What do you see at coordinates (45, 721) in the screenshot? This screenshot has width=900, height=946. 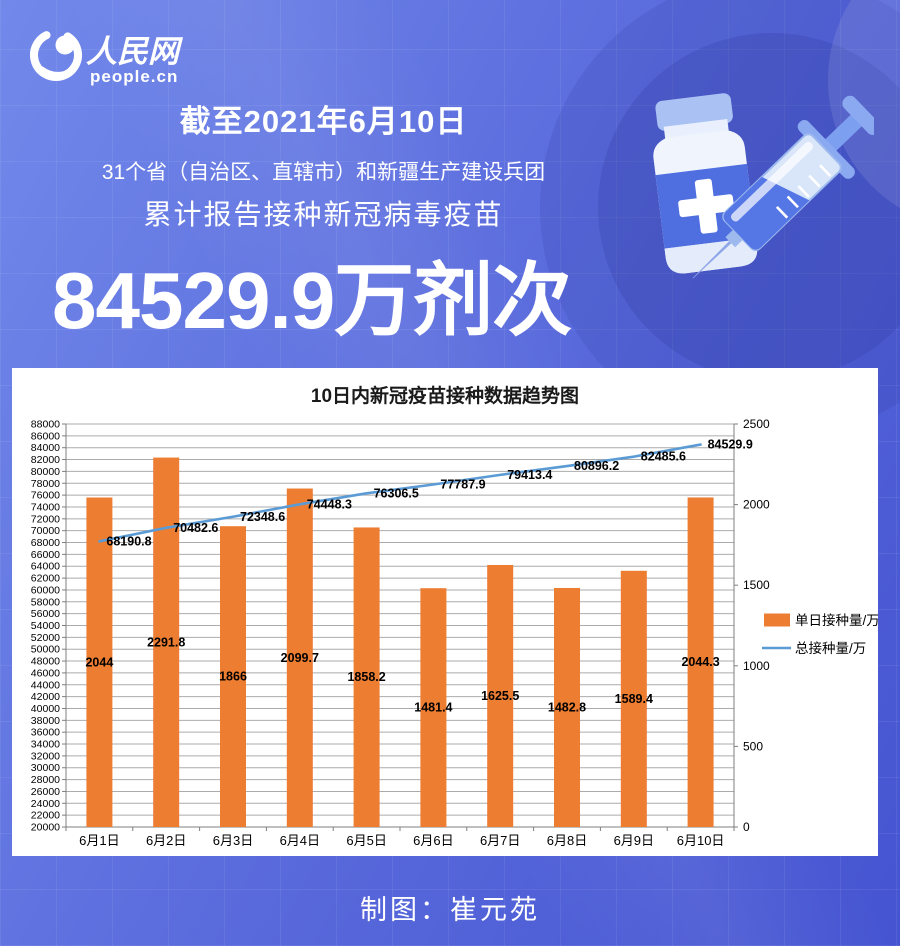 I see `left-axis-label: 38000` at bounding box center [45, 721].